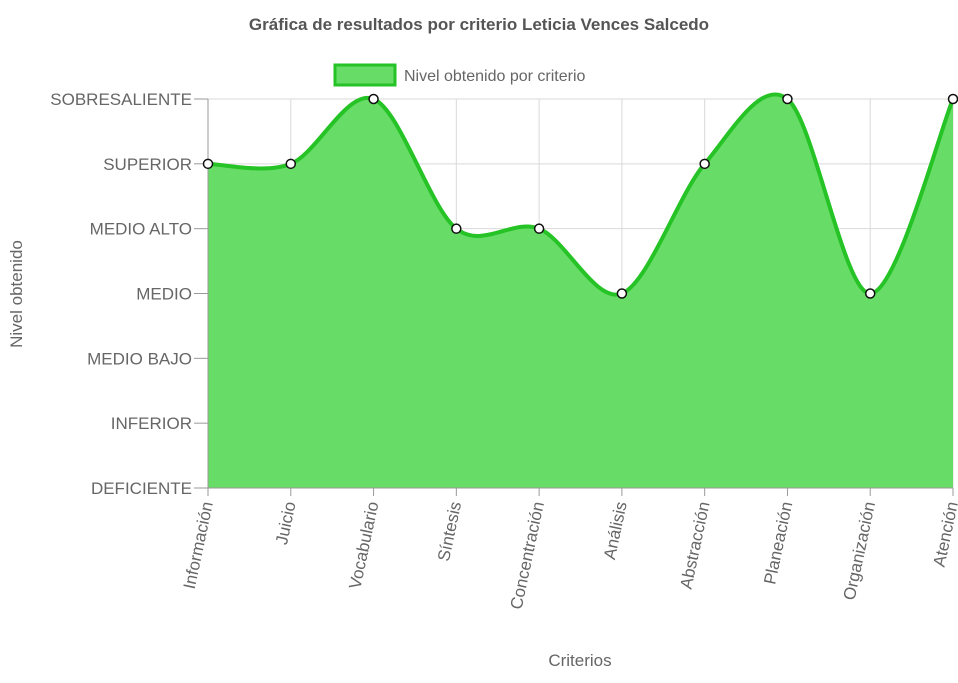  What do you see at coordinates (286, 523) in the screenshot?
I see `x-tick-label: Juicio` at bounding box center [286, 523].